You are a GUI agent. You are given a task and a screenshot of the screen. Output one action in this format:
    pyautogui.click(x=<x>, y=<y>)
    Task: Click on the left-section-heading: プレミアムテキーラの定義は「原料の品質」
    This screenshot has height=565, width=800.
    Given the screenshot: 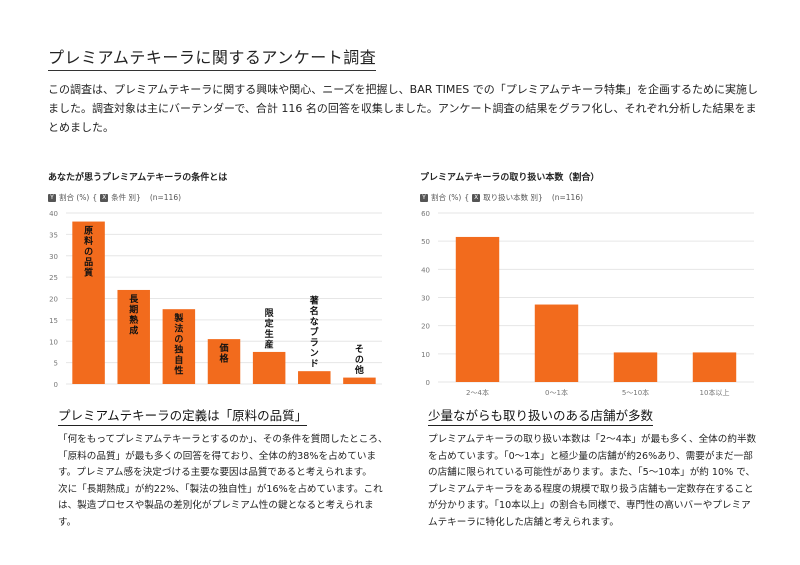 What is the action you would take?
    pyautogui.click(x=183, y=415)
    